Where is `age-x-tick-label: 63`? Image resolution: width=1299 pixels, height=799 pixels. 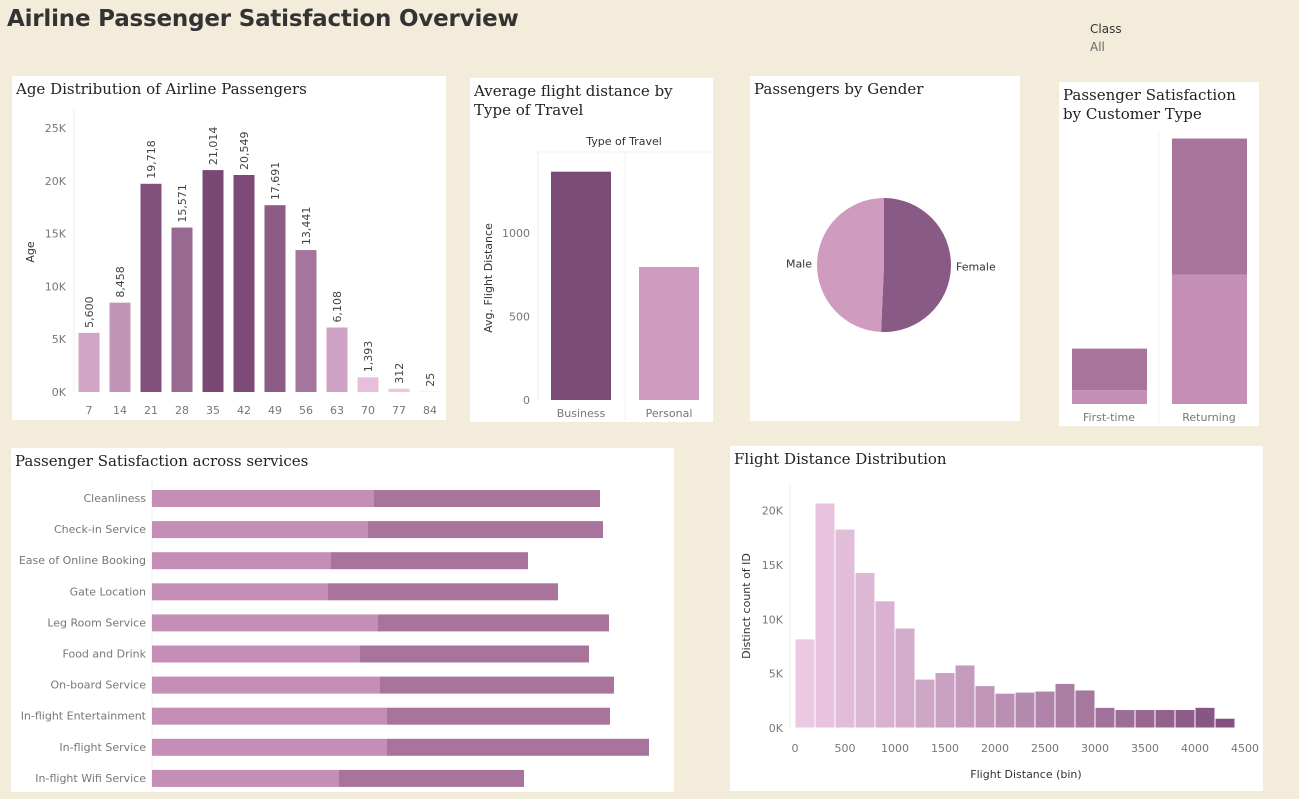 age-x-tick-label: 63 is located at coordinates (337, 410).